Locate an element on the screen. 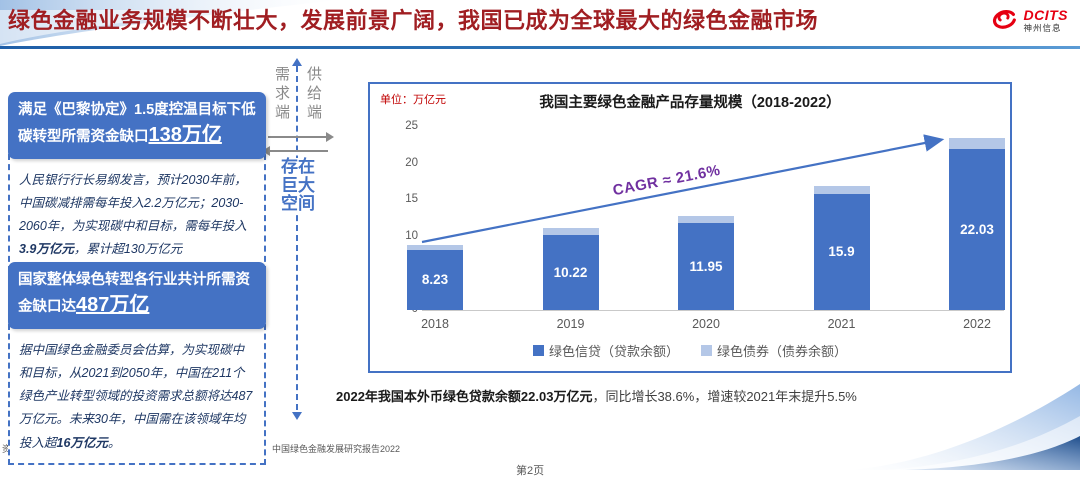 The image size is (1080, 478). bar-credit-2020: 11.95 is located at coordinates (706, 266).